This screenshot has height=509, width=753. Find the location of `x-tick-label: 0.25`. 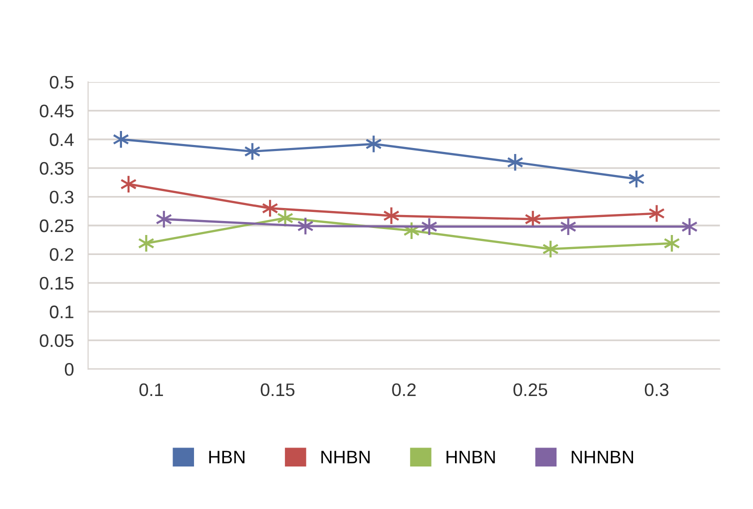

x-tick-label: 0.25 is located at coordinates (530, 389).